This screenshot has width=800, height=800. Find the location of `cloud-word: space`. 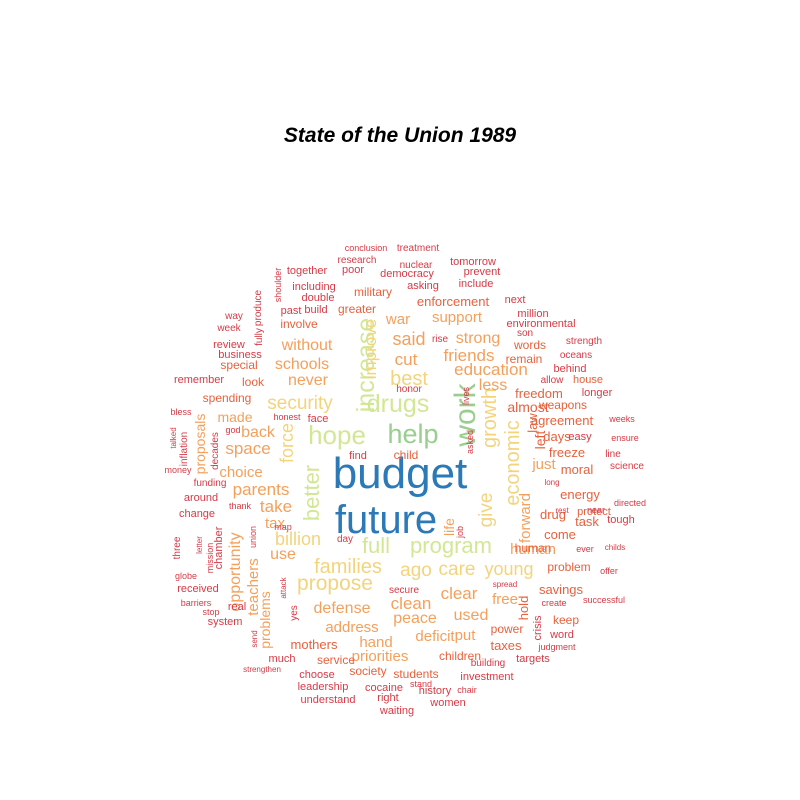

cloud-word: space is located at coordinates (247, 448).